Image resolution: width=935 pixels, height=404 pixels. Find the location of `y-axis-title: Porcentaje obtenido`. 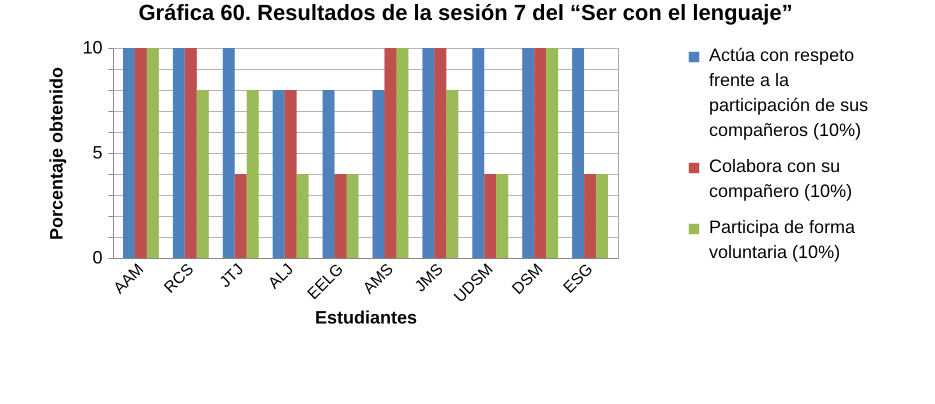

y-axis-title: Porcentaje obtenido is located at coordinates (56, 153).